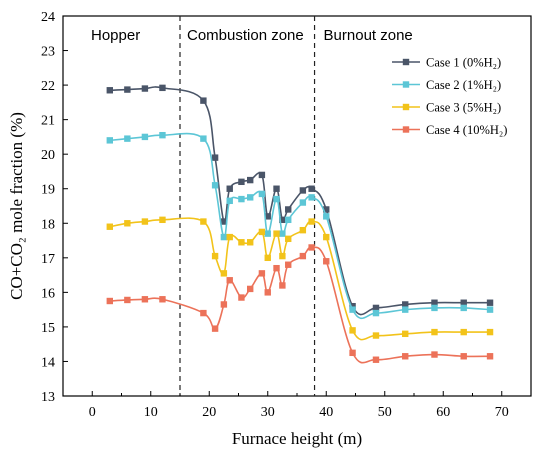  I want to click on x-tick-label: 60, so click(443, 412).